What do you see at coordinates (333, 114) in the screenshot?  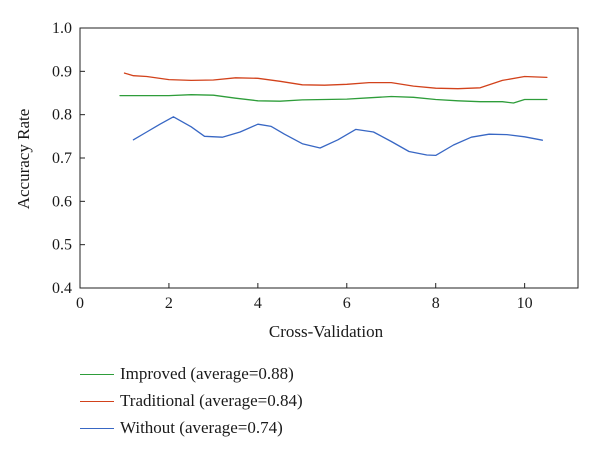 I see `series-layer` at bounding box center [333, 114].